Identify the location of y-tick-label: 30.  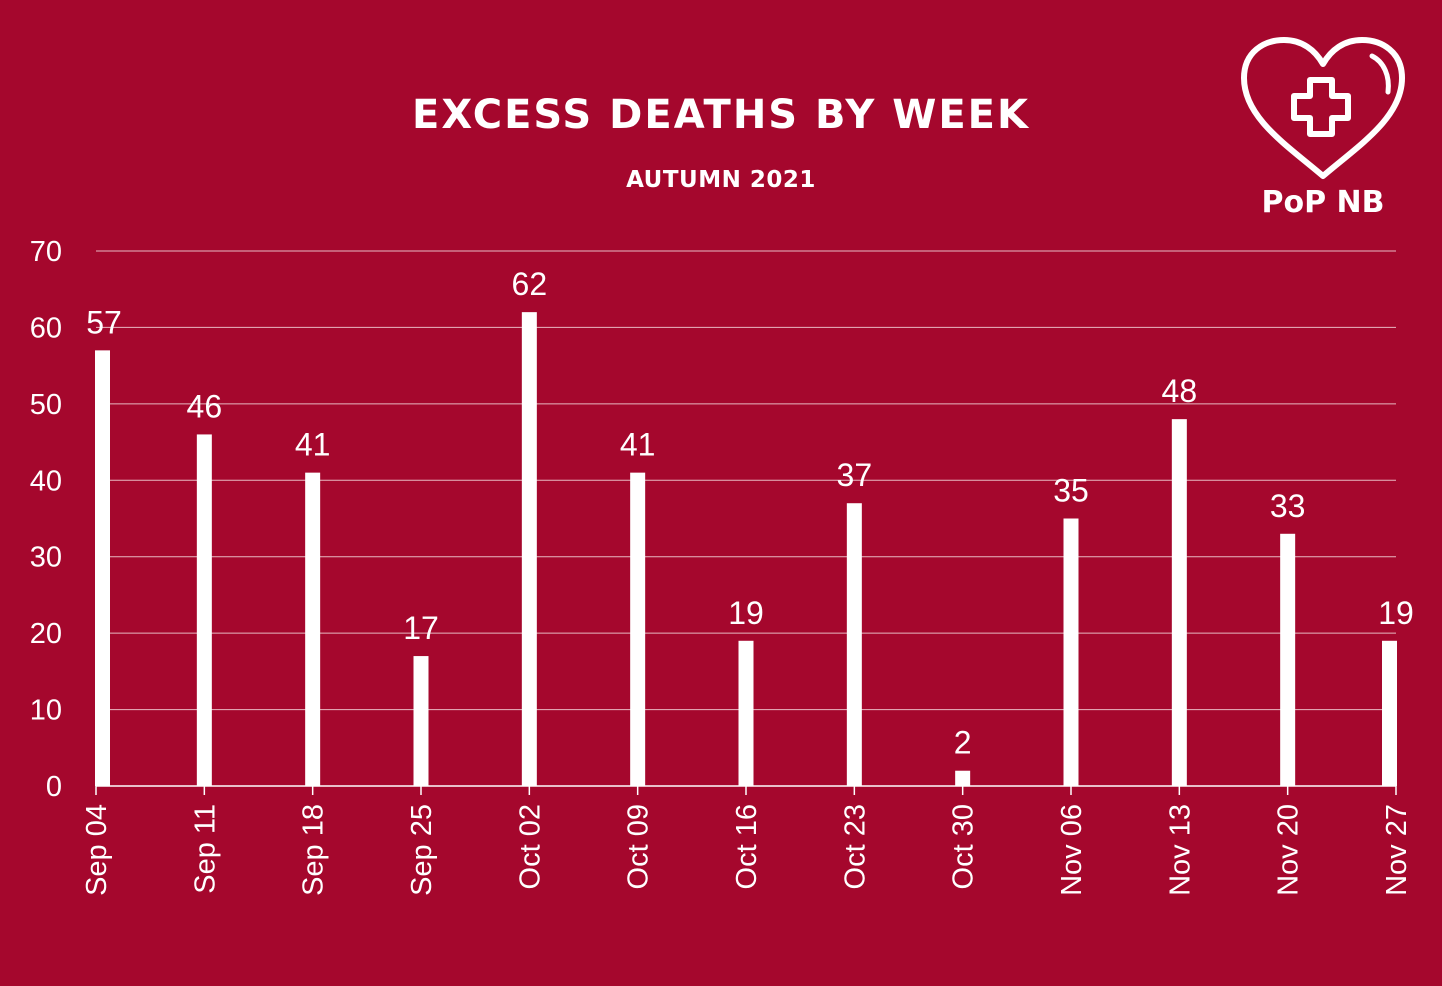
(46, 558).